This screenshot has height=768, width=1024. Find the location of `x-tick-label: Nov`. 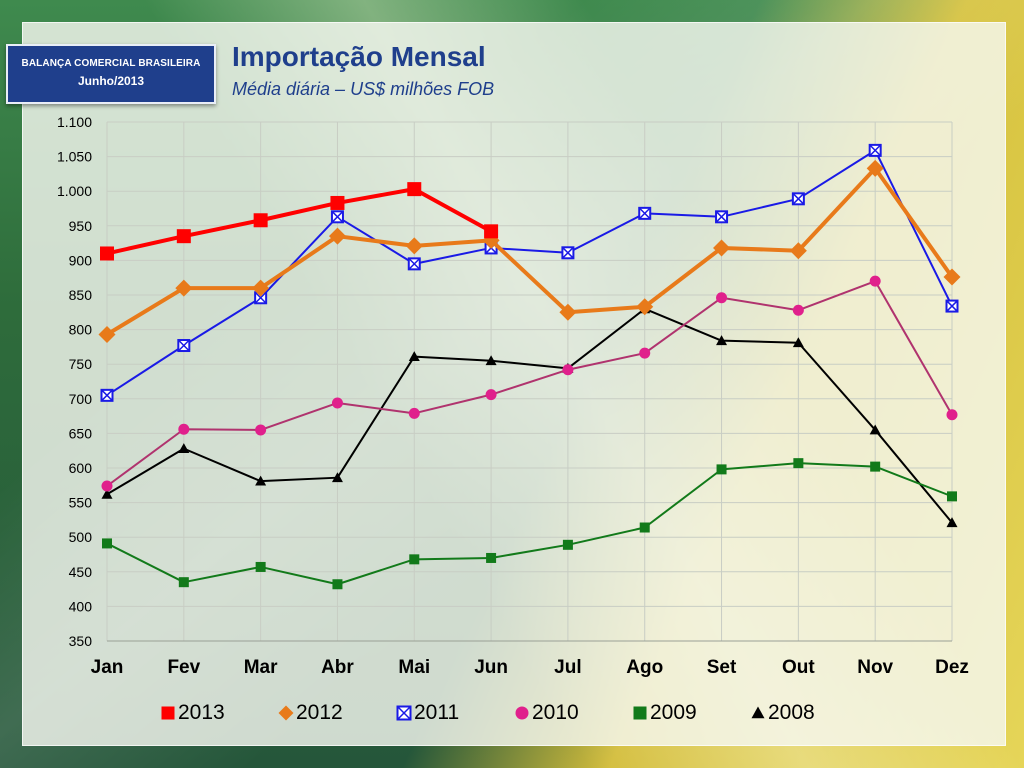

x-tick-label: Nov is located at coordinates (875, 667).